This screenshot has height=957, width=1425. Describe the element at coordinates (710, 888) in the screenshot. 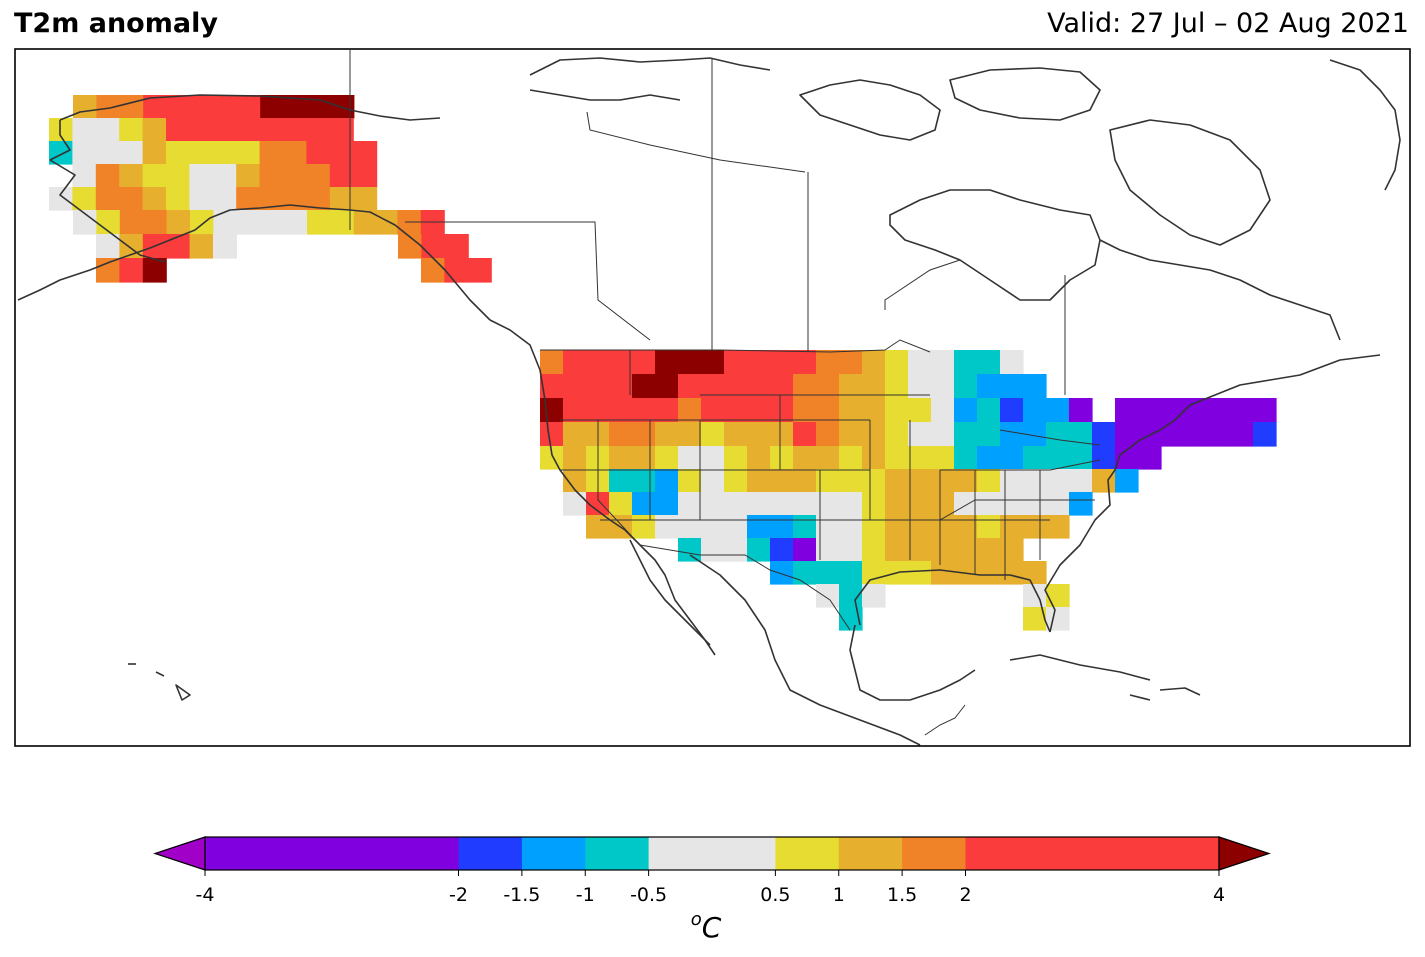

I see `colorbar-ticks: -4 -2 -1.5 -1 -0.5 0.5 1 1.5 2 4` at that location.